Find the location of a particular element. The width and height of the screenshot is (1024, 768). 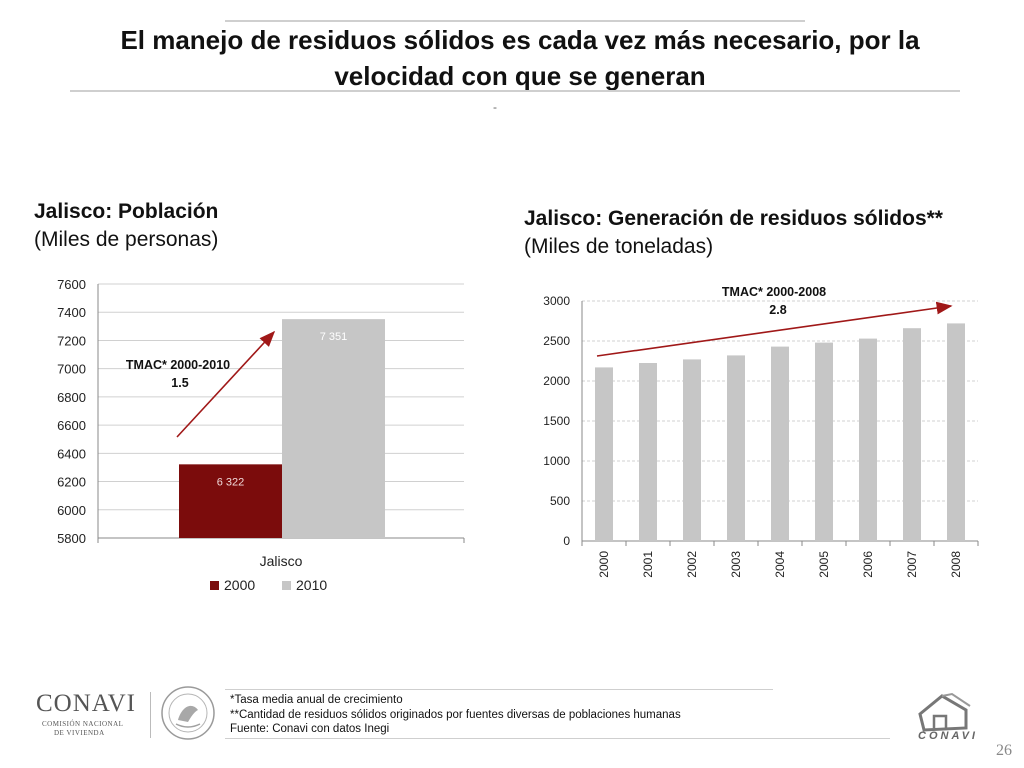

tmac-label: TMAC* 2000-2008 is located at coordinates (774, 292).